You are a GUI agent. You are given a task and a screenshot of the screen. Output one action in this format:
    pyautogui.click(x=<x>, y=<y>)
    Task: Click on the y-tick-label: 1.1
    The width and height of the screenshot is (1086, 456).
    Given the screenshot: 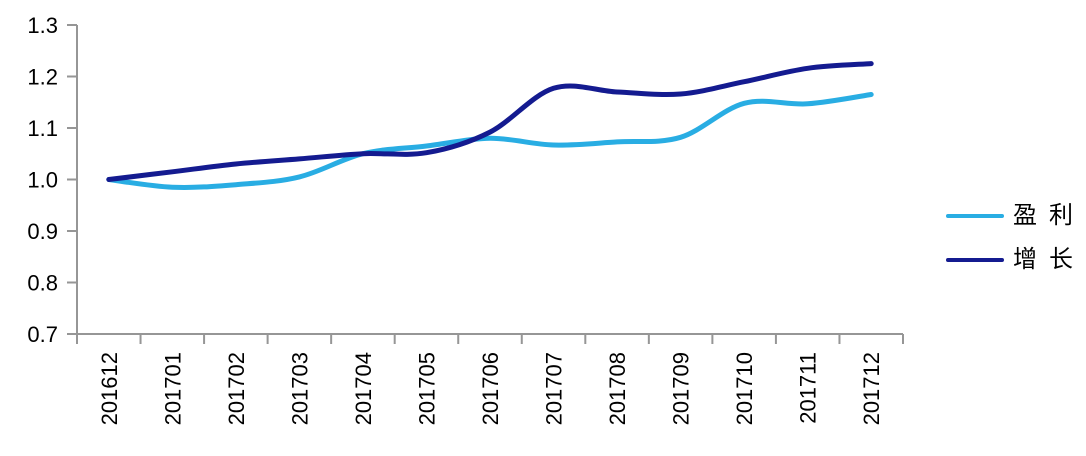 What is the action you would take?
    pyautogui.click(x=42, y=128)
    